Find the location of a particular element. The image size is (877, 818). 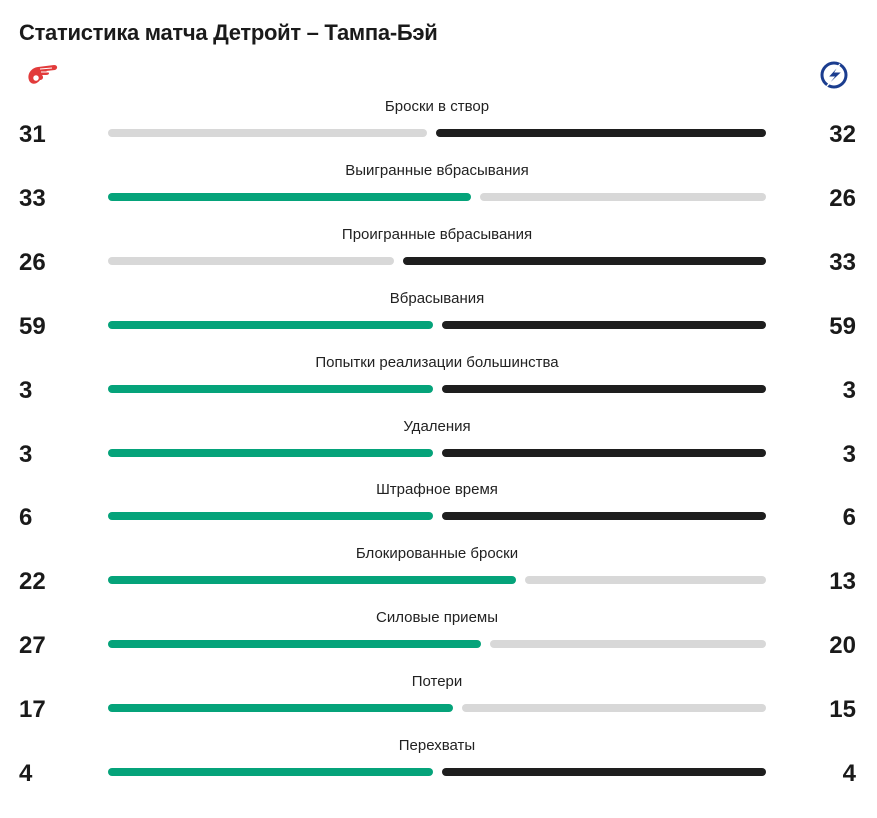

stat-value-left: 33 is located at coordinates (32, 198).